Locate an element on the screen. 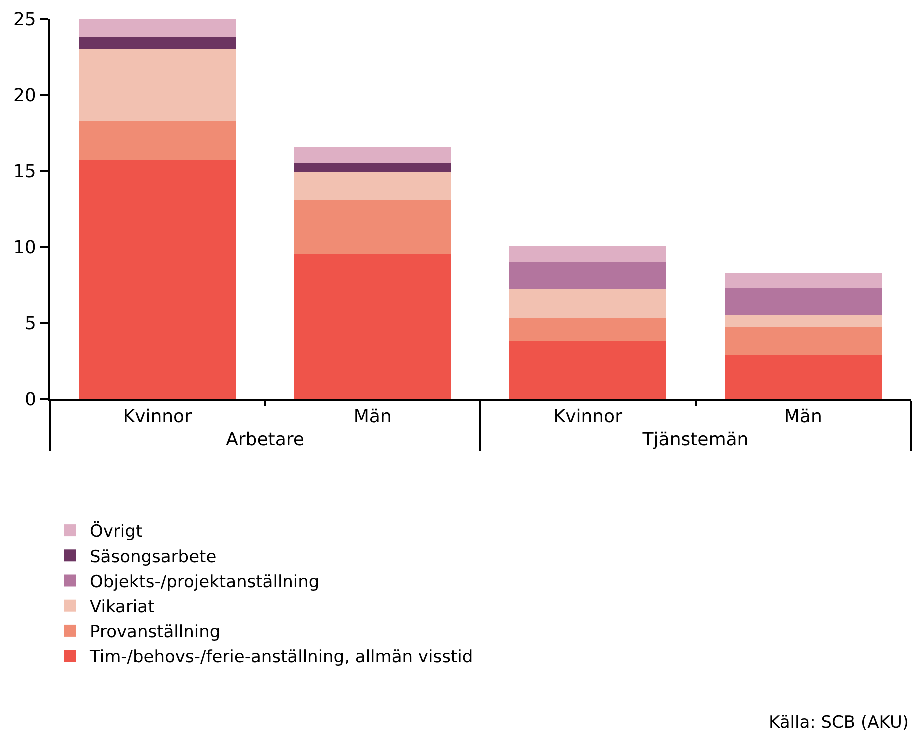  legend-label: Övrigt is located at coordinates (116, 531).